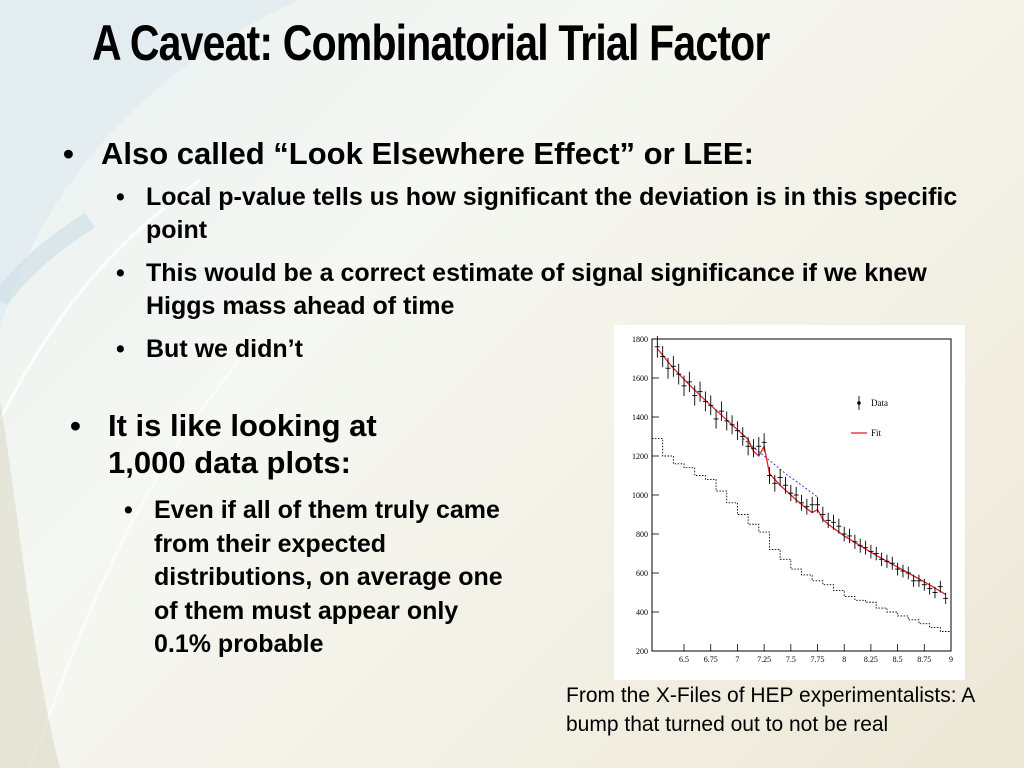 This screenshot has width=1024, height=768. What do you see at coordinates (818, 659) in the screenshot?
I see `x-tick-label: 7.75` at bounding box center [818, 659].